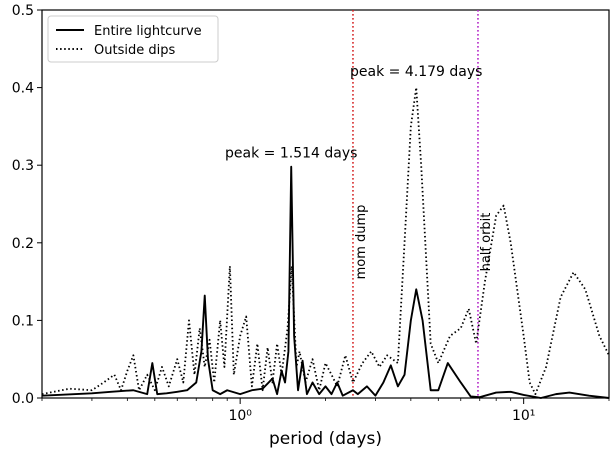 This screenshot has width=610, height=450. I want to click on legend: Entire lightcurve Outside dips, so click(133, 39).